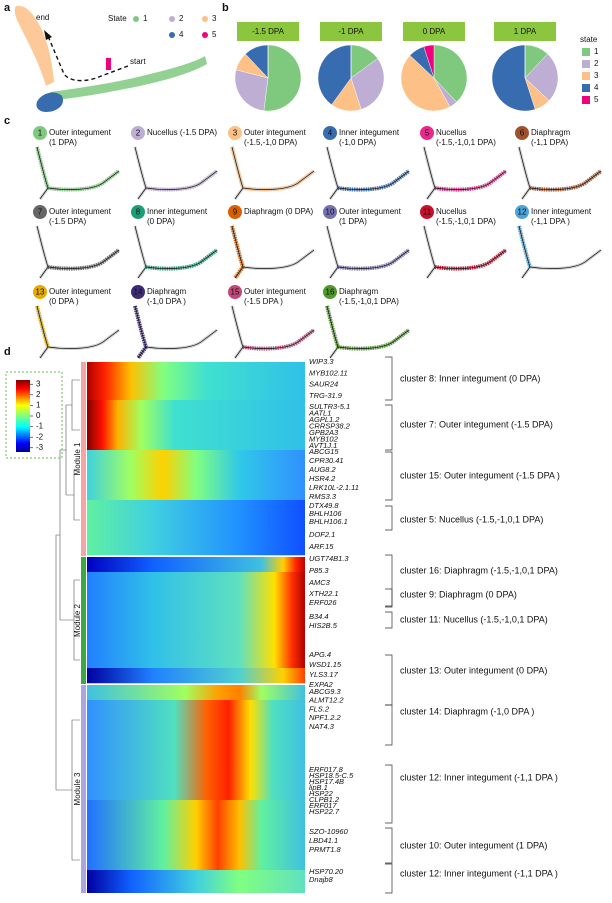 The height and width of the screenshot is (903, 612). I want to click on cluster-name: Diaphragm (0 DPA), so click(279, 211).